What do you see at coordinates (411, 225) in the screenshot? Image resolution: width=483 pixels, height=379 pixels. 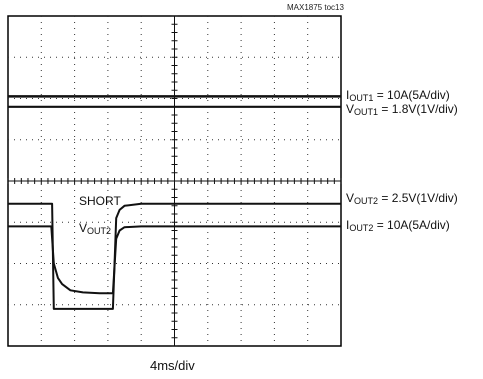 I see `legend-iout2-rest: = 10A(5A/div)` at bounding box center [411, 225].